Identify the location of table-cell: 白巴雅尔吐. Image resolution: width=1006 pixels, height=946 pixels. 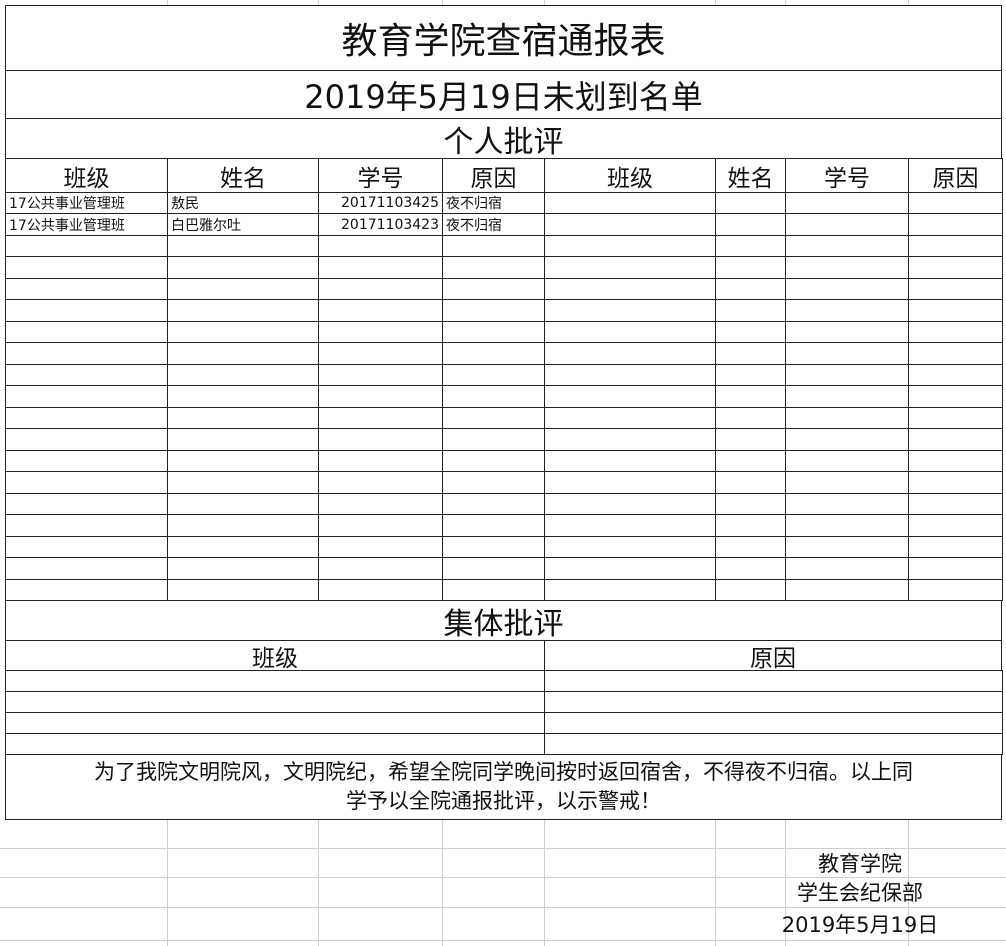
(243, 224).